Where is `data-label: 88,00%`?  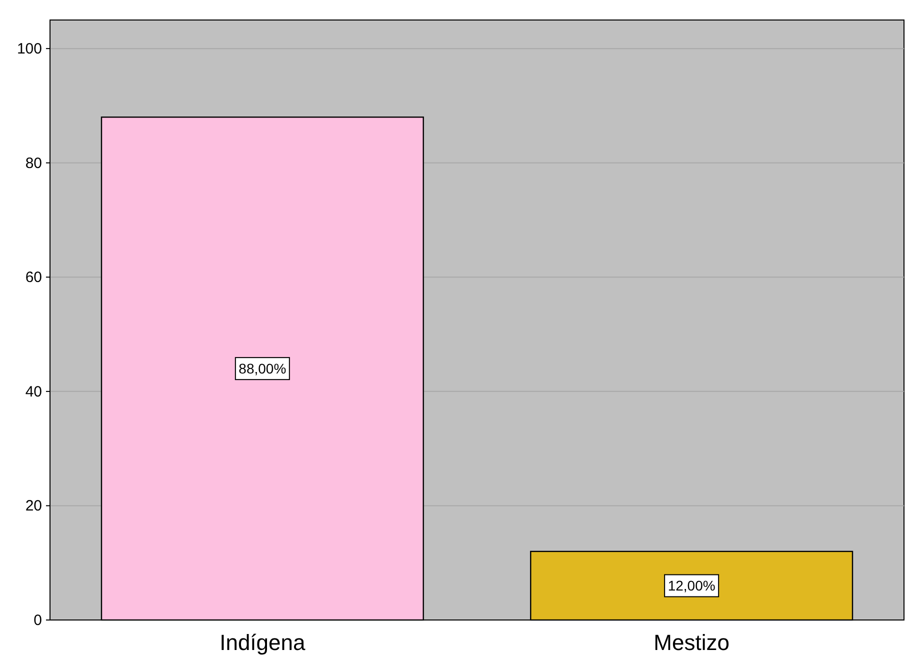 data-label: 88,00% is located at coordinates (262, 368).